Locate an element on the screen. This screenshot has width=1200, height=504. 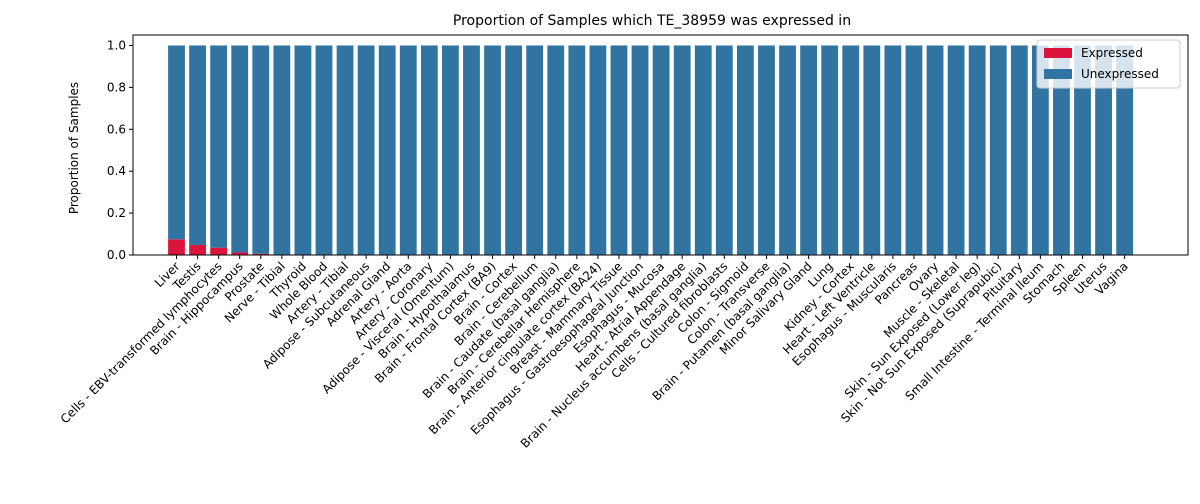
y-tick-label: 0.4 is located at coordinates (116, 171).